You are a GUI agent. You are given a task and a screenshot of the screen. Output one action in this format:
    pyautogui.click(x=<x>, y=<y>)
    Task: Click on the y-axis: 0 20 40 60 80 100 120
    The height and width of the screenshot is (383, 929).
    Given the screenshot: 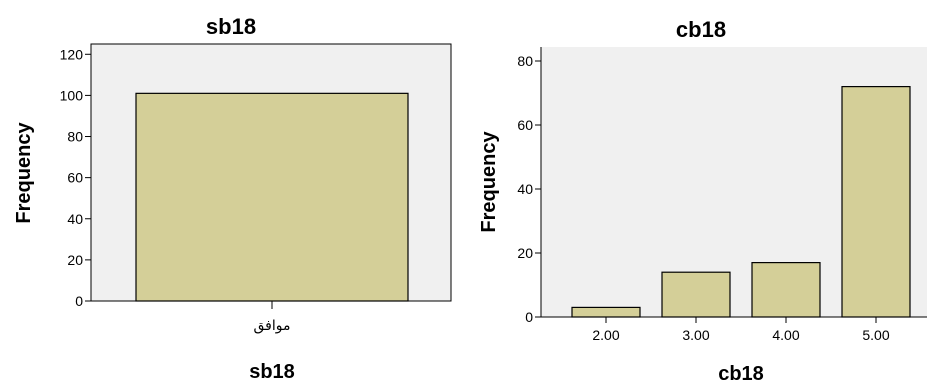 What is the action you would take?
    pyautogui.click(x=75, y=177)
    